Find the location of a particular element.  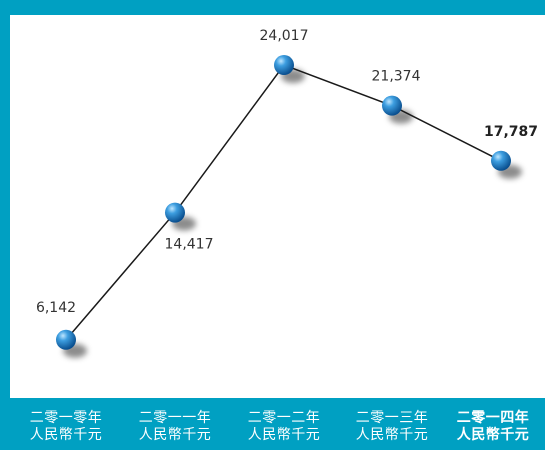

data-label: 14,417 is located at coordinates (189, 245).